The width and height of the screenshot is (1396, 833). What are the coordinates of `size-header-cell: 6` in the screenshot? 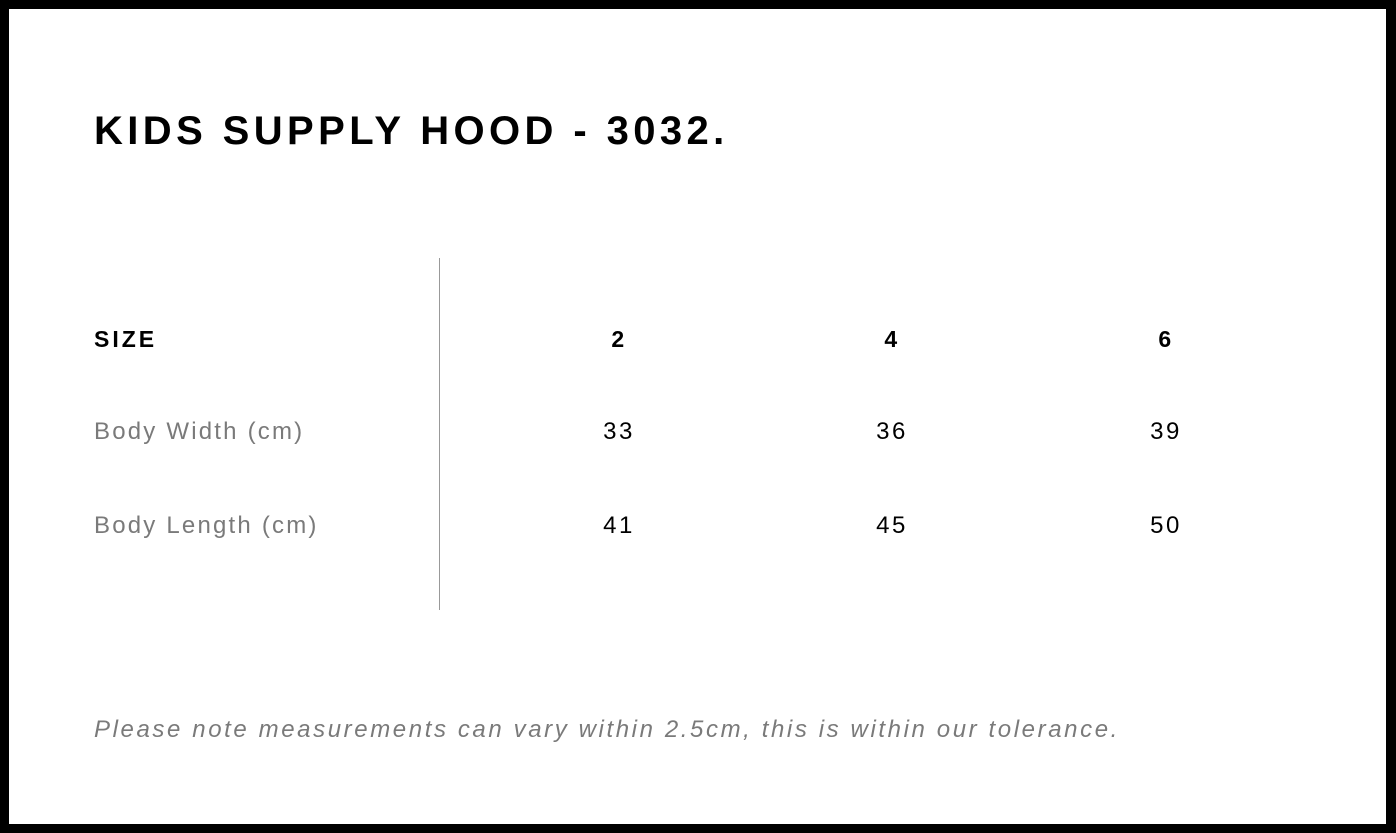 It's located at (1166, 339).